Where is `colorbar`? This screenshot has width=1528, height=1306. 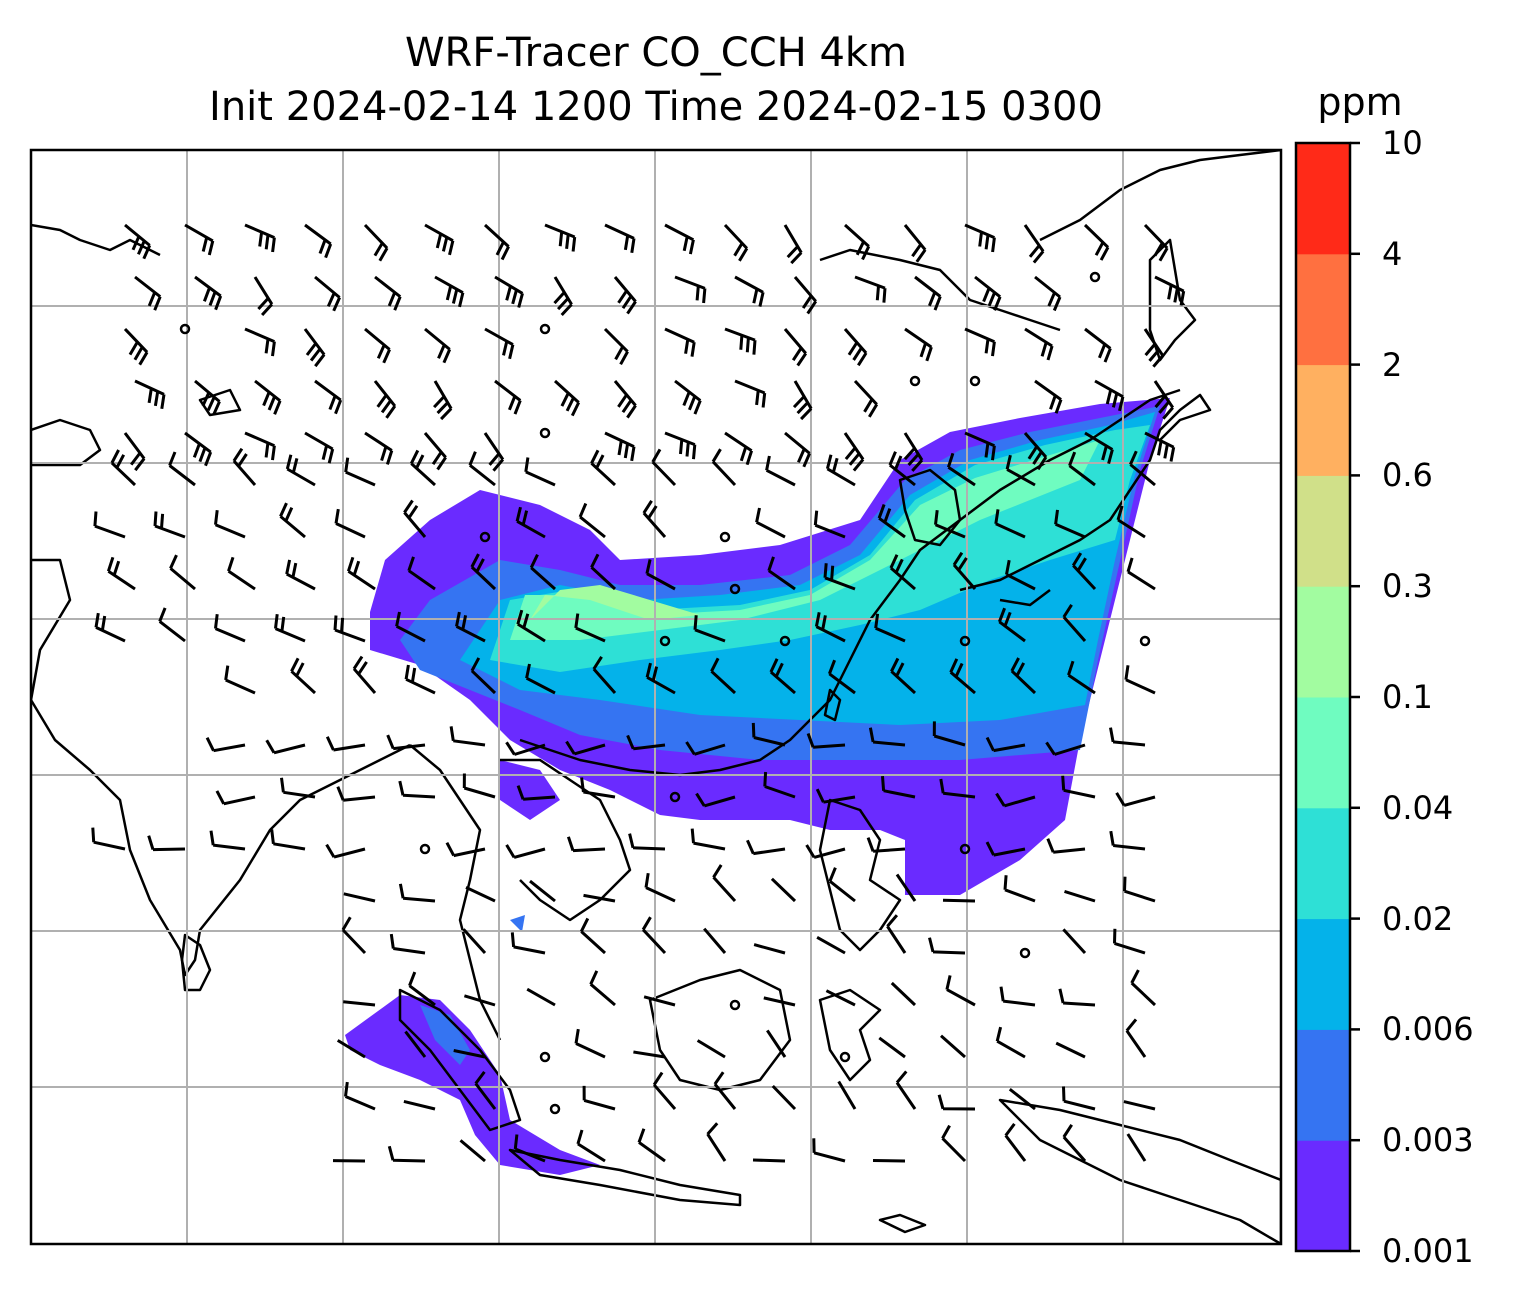 colorbar is located at coordinates (1328, 697).